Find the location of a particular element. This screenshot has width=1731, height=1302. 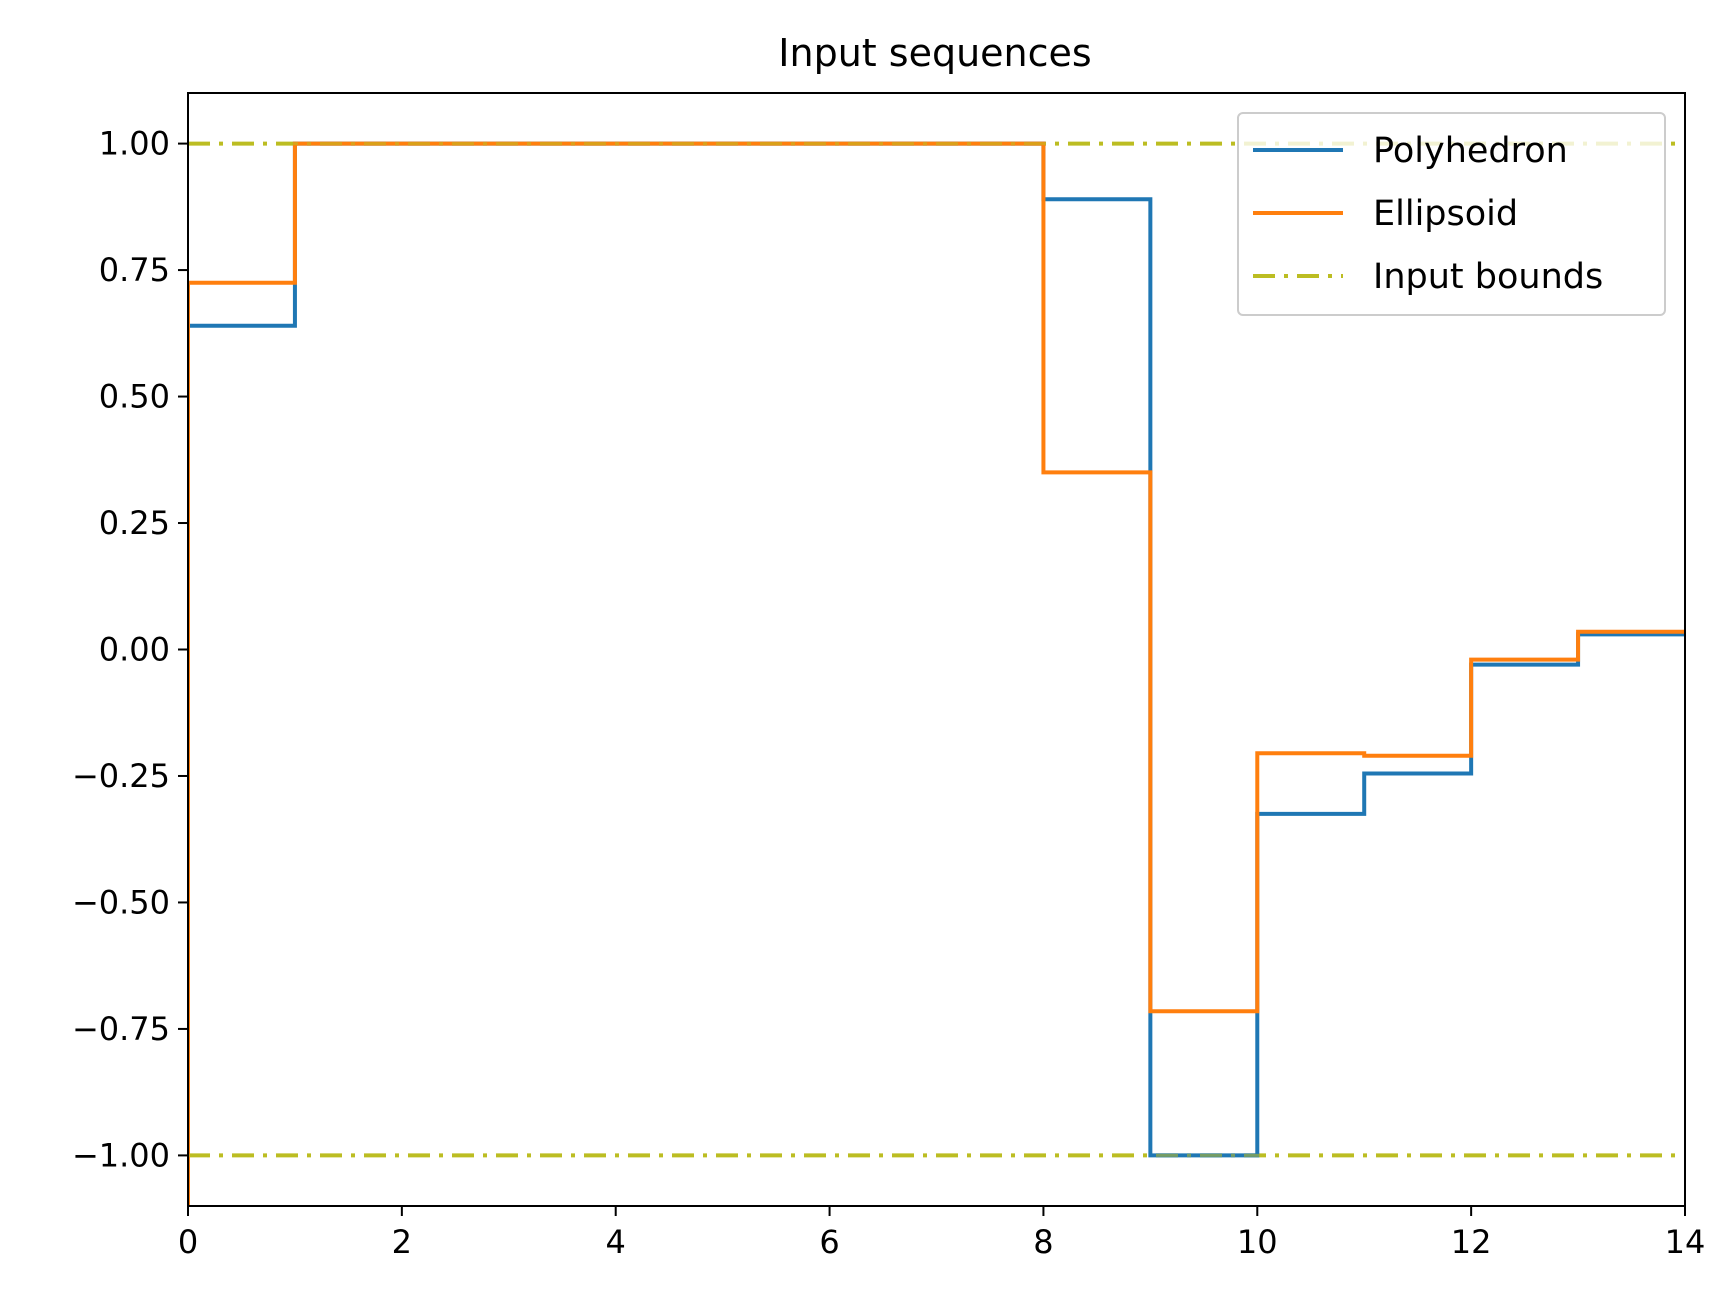

legend-label: Polyhedron is located at coordinates (1470, 151).